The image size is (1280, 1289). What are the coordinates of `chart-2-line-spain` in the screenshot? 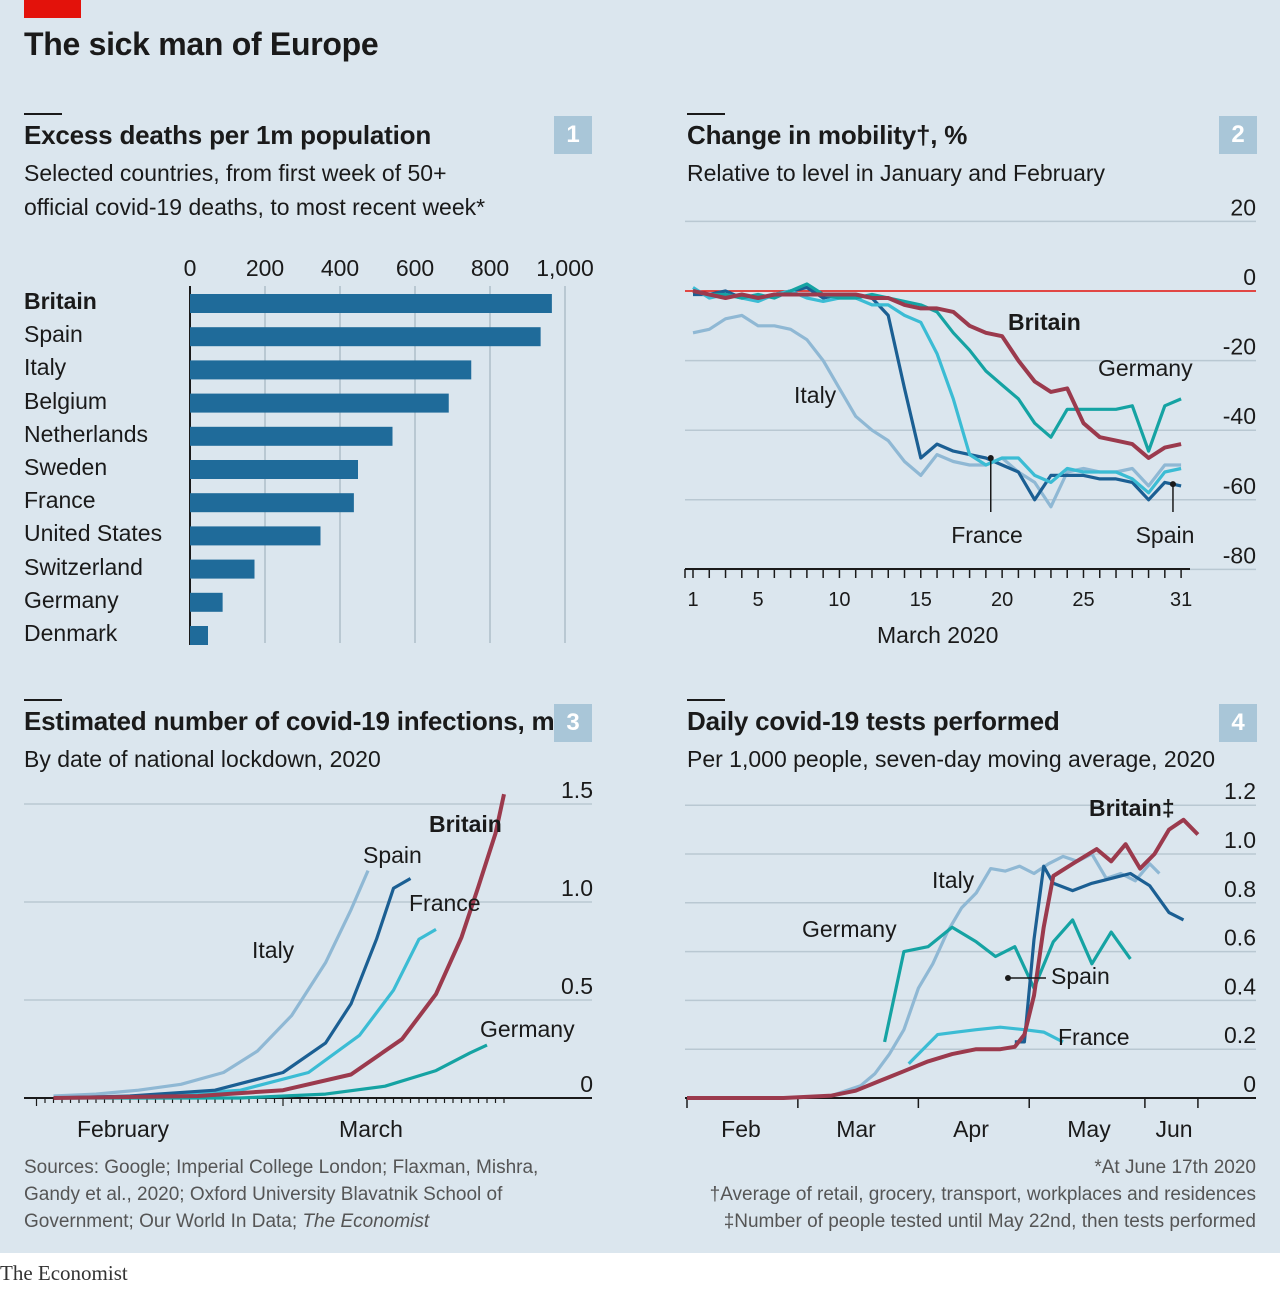 It's located at (937, 393).